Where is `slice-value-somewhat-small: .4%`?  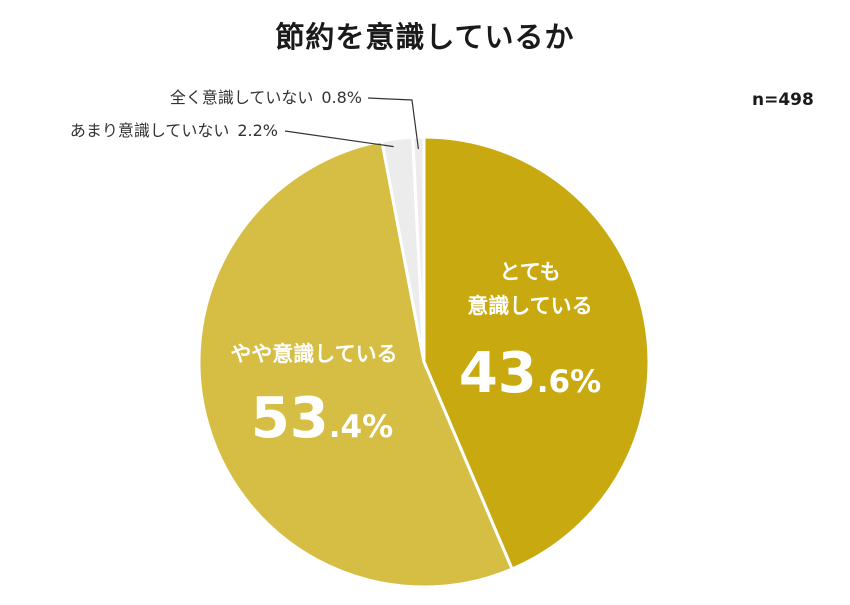 slice-value-somewhat-small: .4% is located at coordinates (361, 427).